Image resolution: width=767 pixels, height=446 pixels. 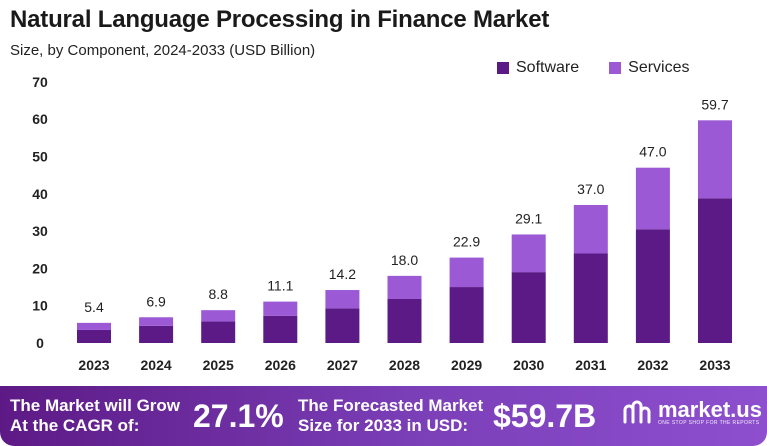 I want to click on bar-total-label: 59.7, so click(x=714, y=104).